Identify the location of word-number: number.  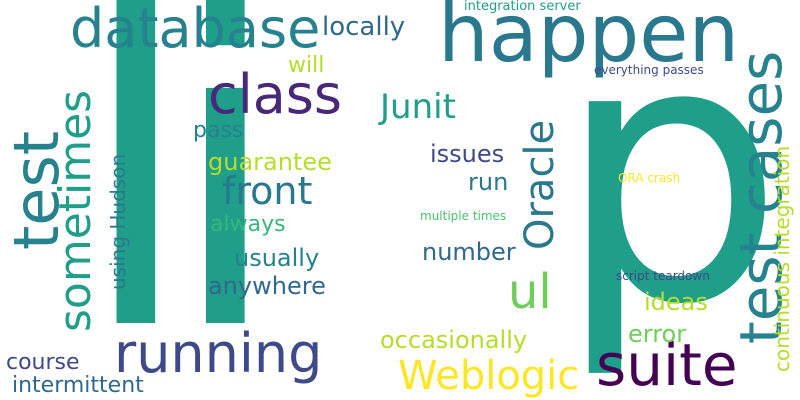
(469, 252).